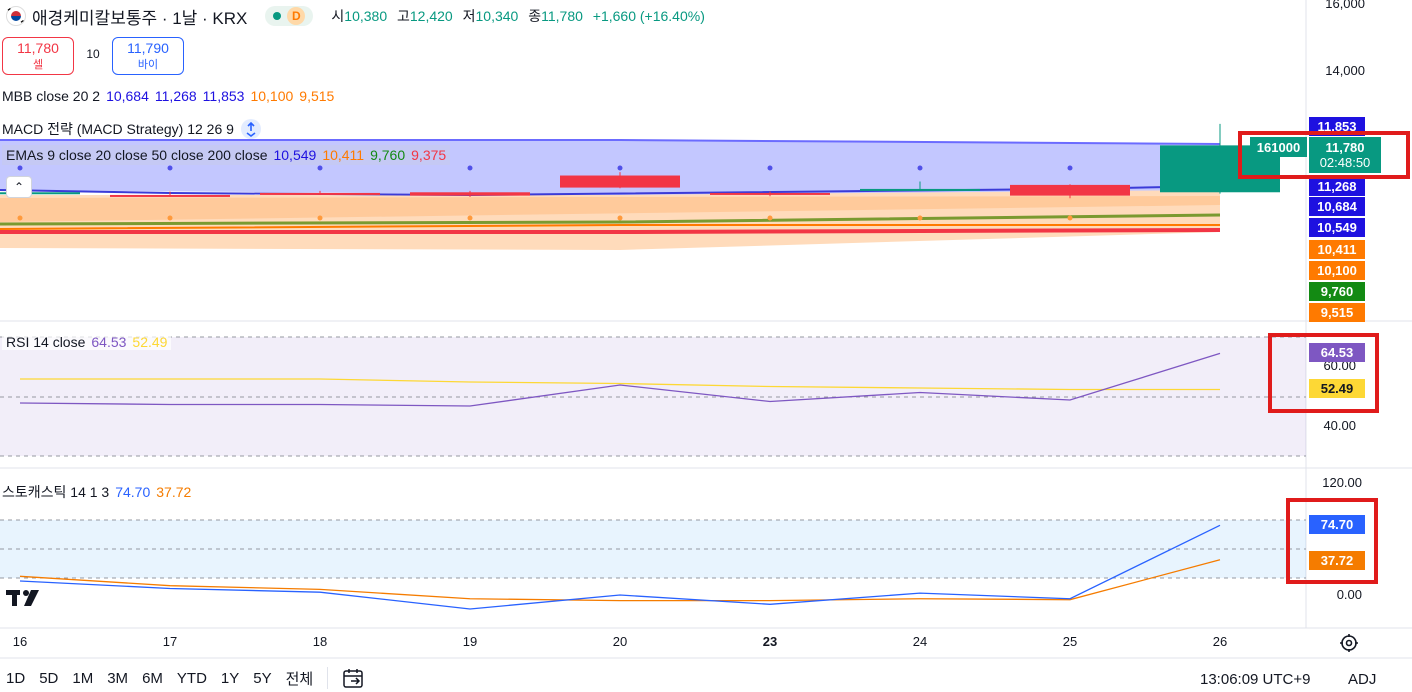 This screenshot has width=1412, height=692. Describe the element at coordinates (1332, 541) in the screenshot. I see `highlight-stoch-values` at that location.